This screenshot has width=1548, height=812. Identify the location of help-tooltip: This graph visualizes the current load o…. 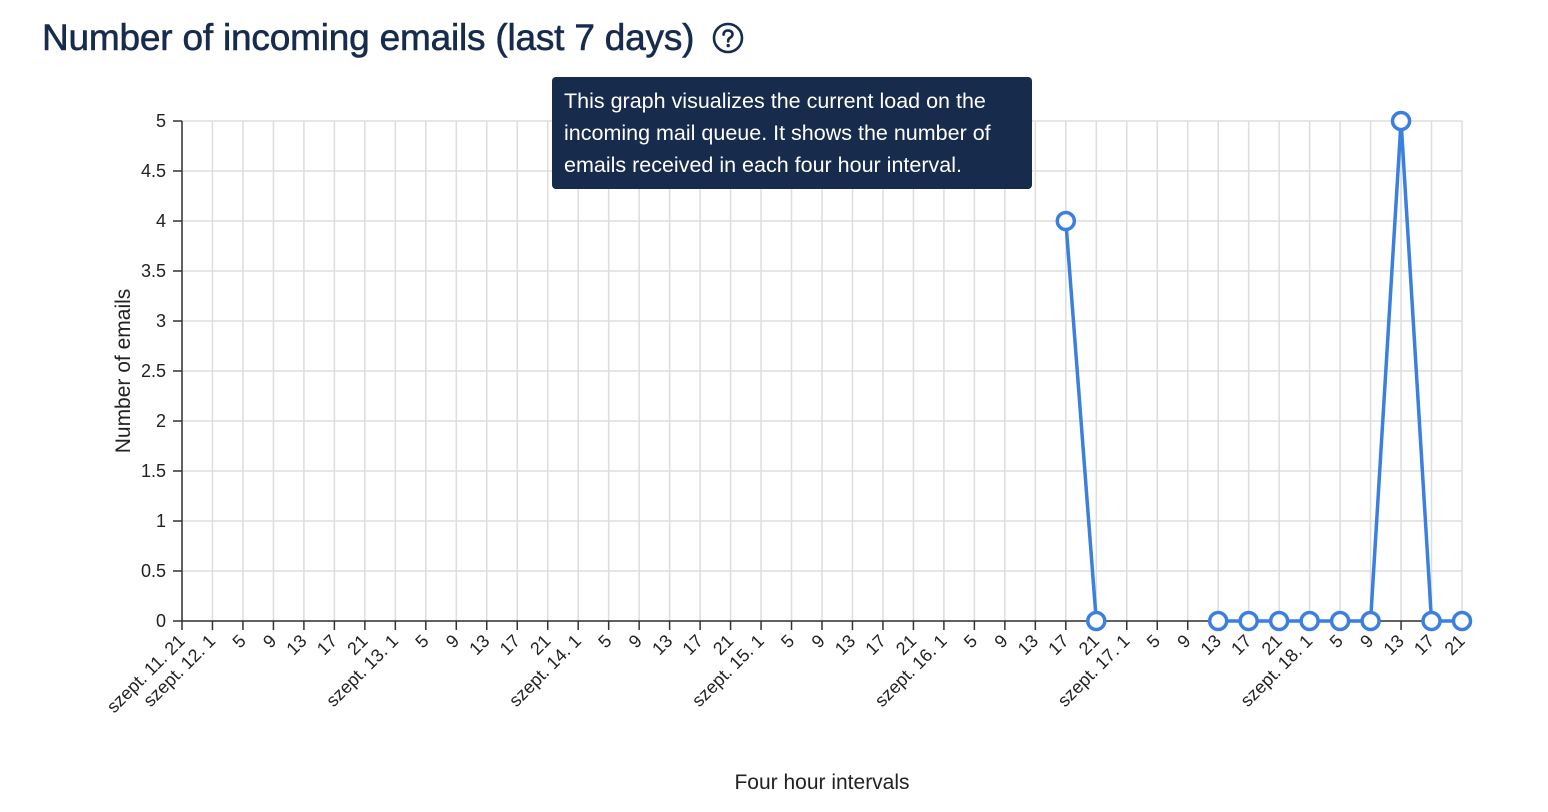
(792, 133).